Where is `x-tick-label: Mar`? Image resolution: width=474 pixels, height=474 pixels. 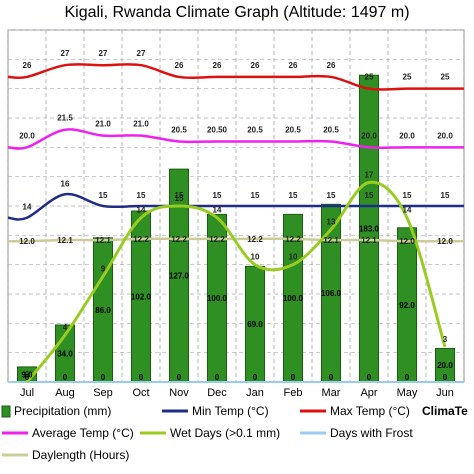
x-tick-label: Mar is located at coordinates (331, 393).